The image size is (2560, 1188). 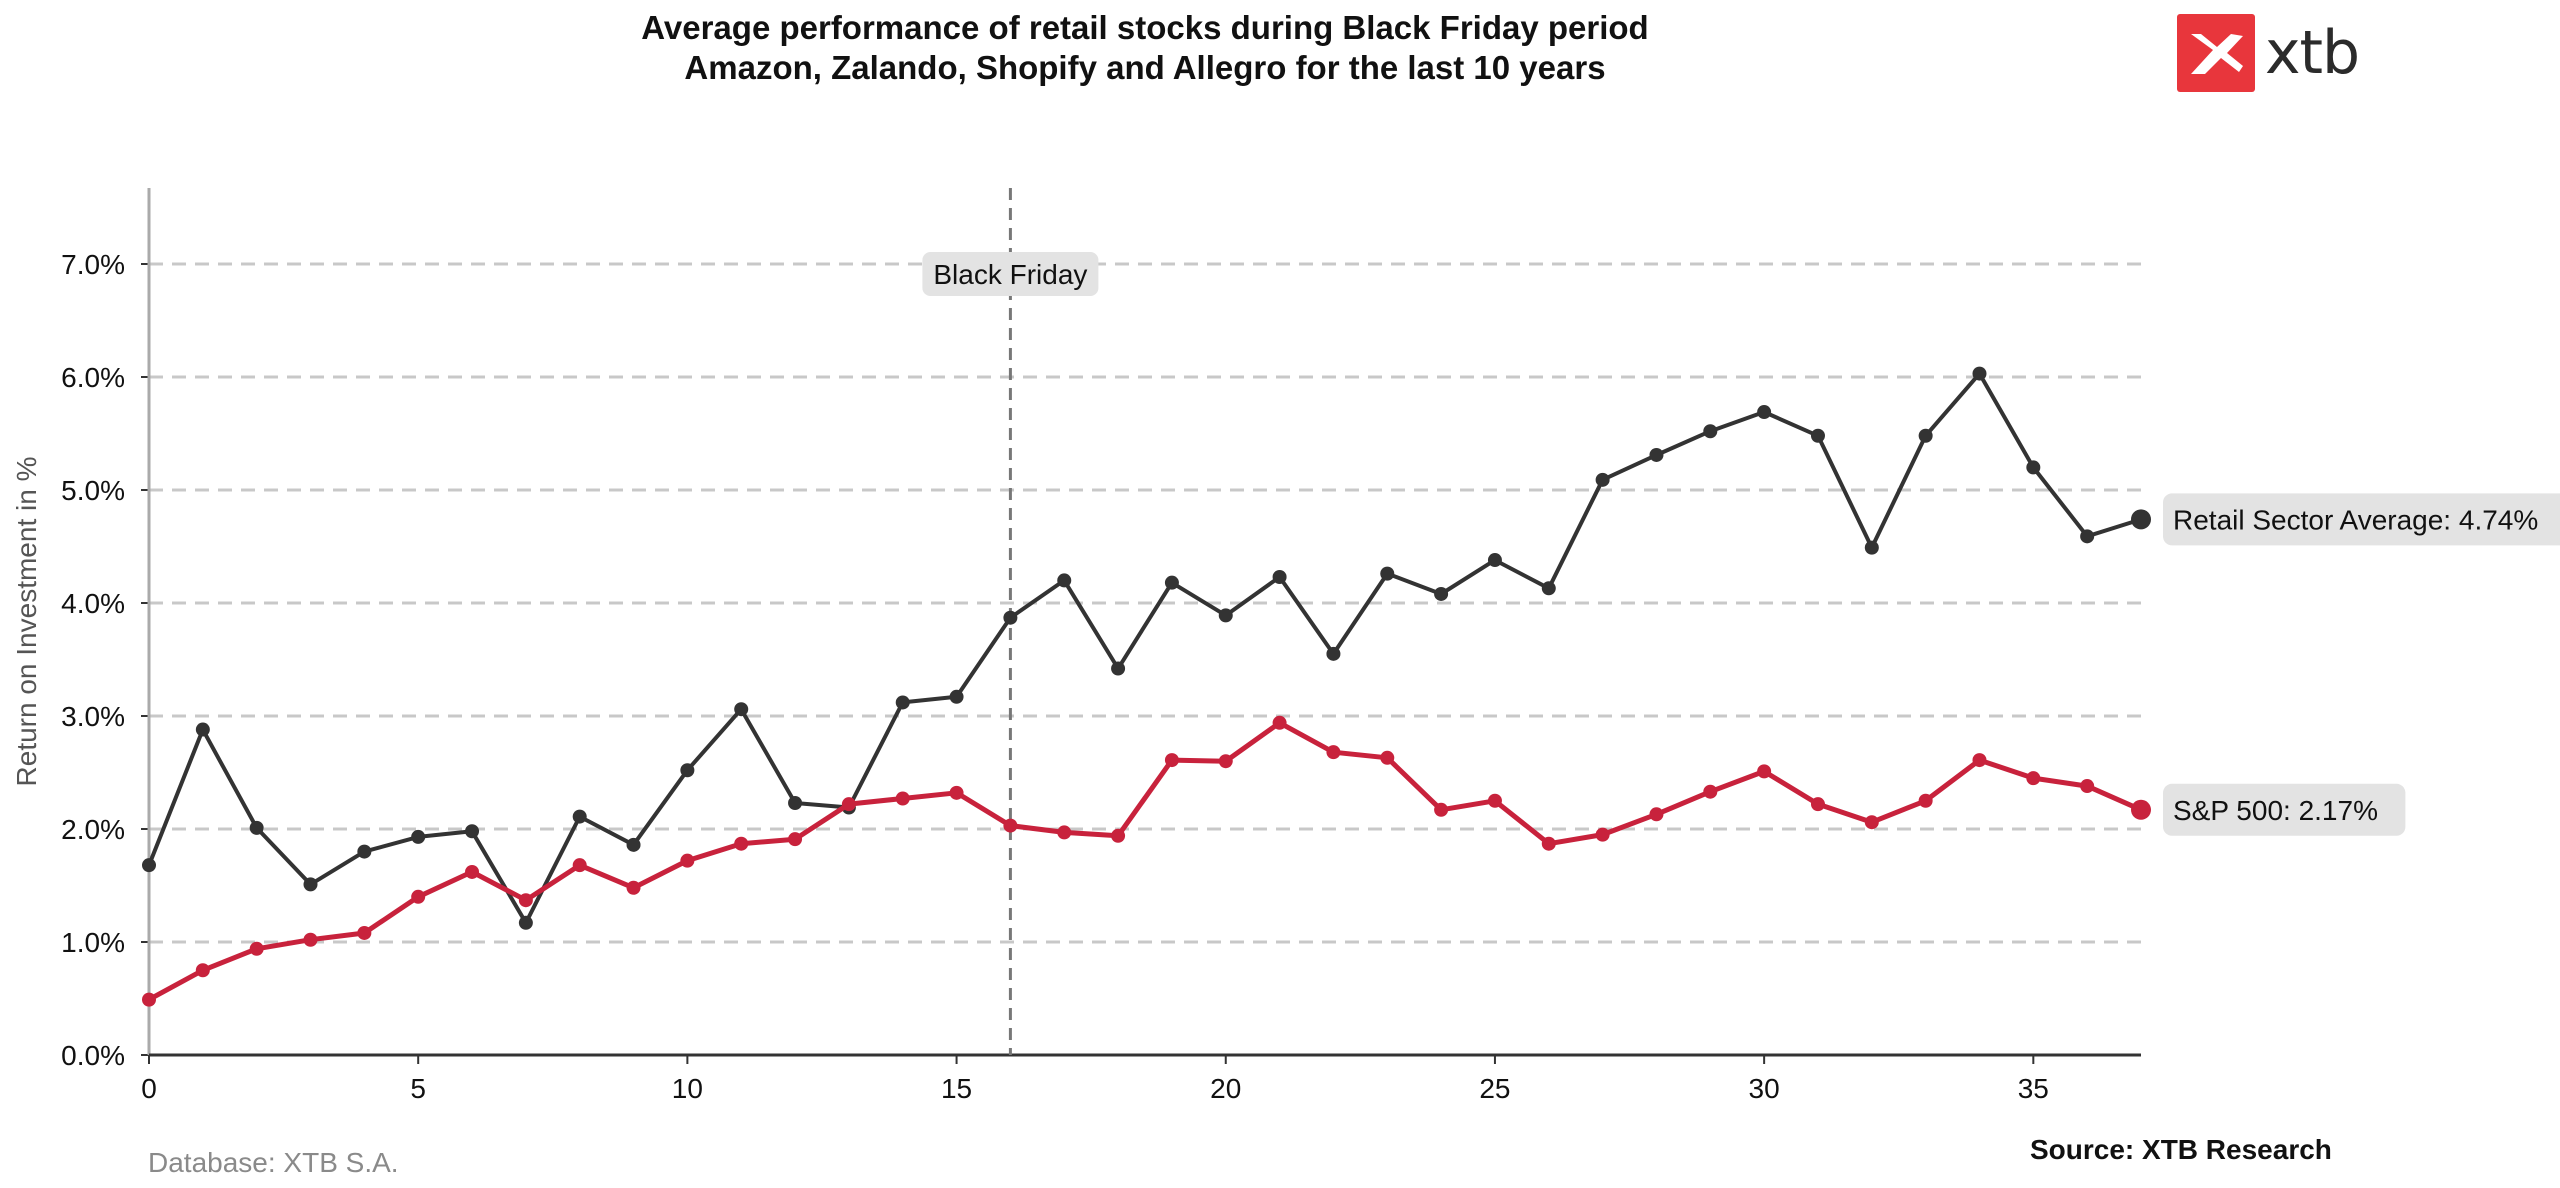 I want to click on y-tick-label: 7.0%, so click(x=93, y=264).